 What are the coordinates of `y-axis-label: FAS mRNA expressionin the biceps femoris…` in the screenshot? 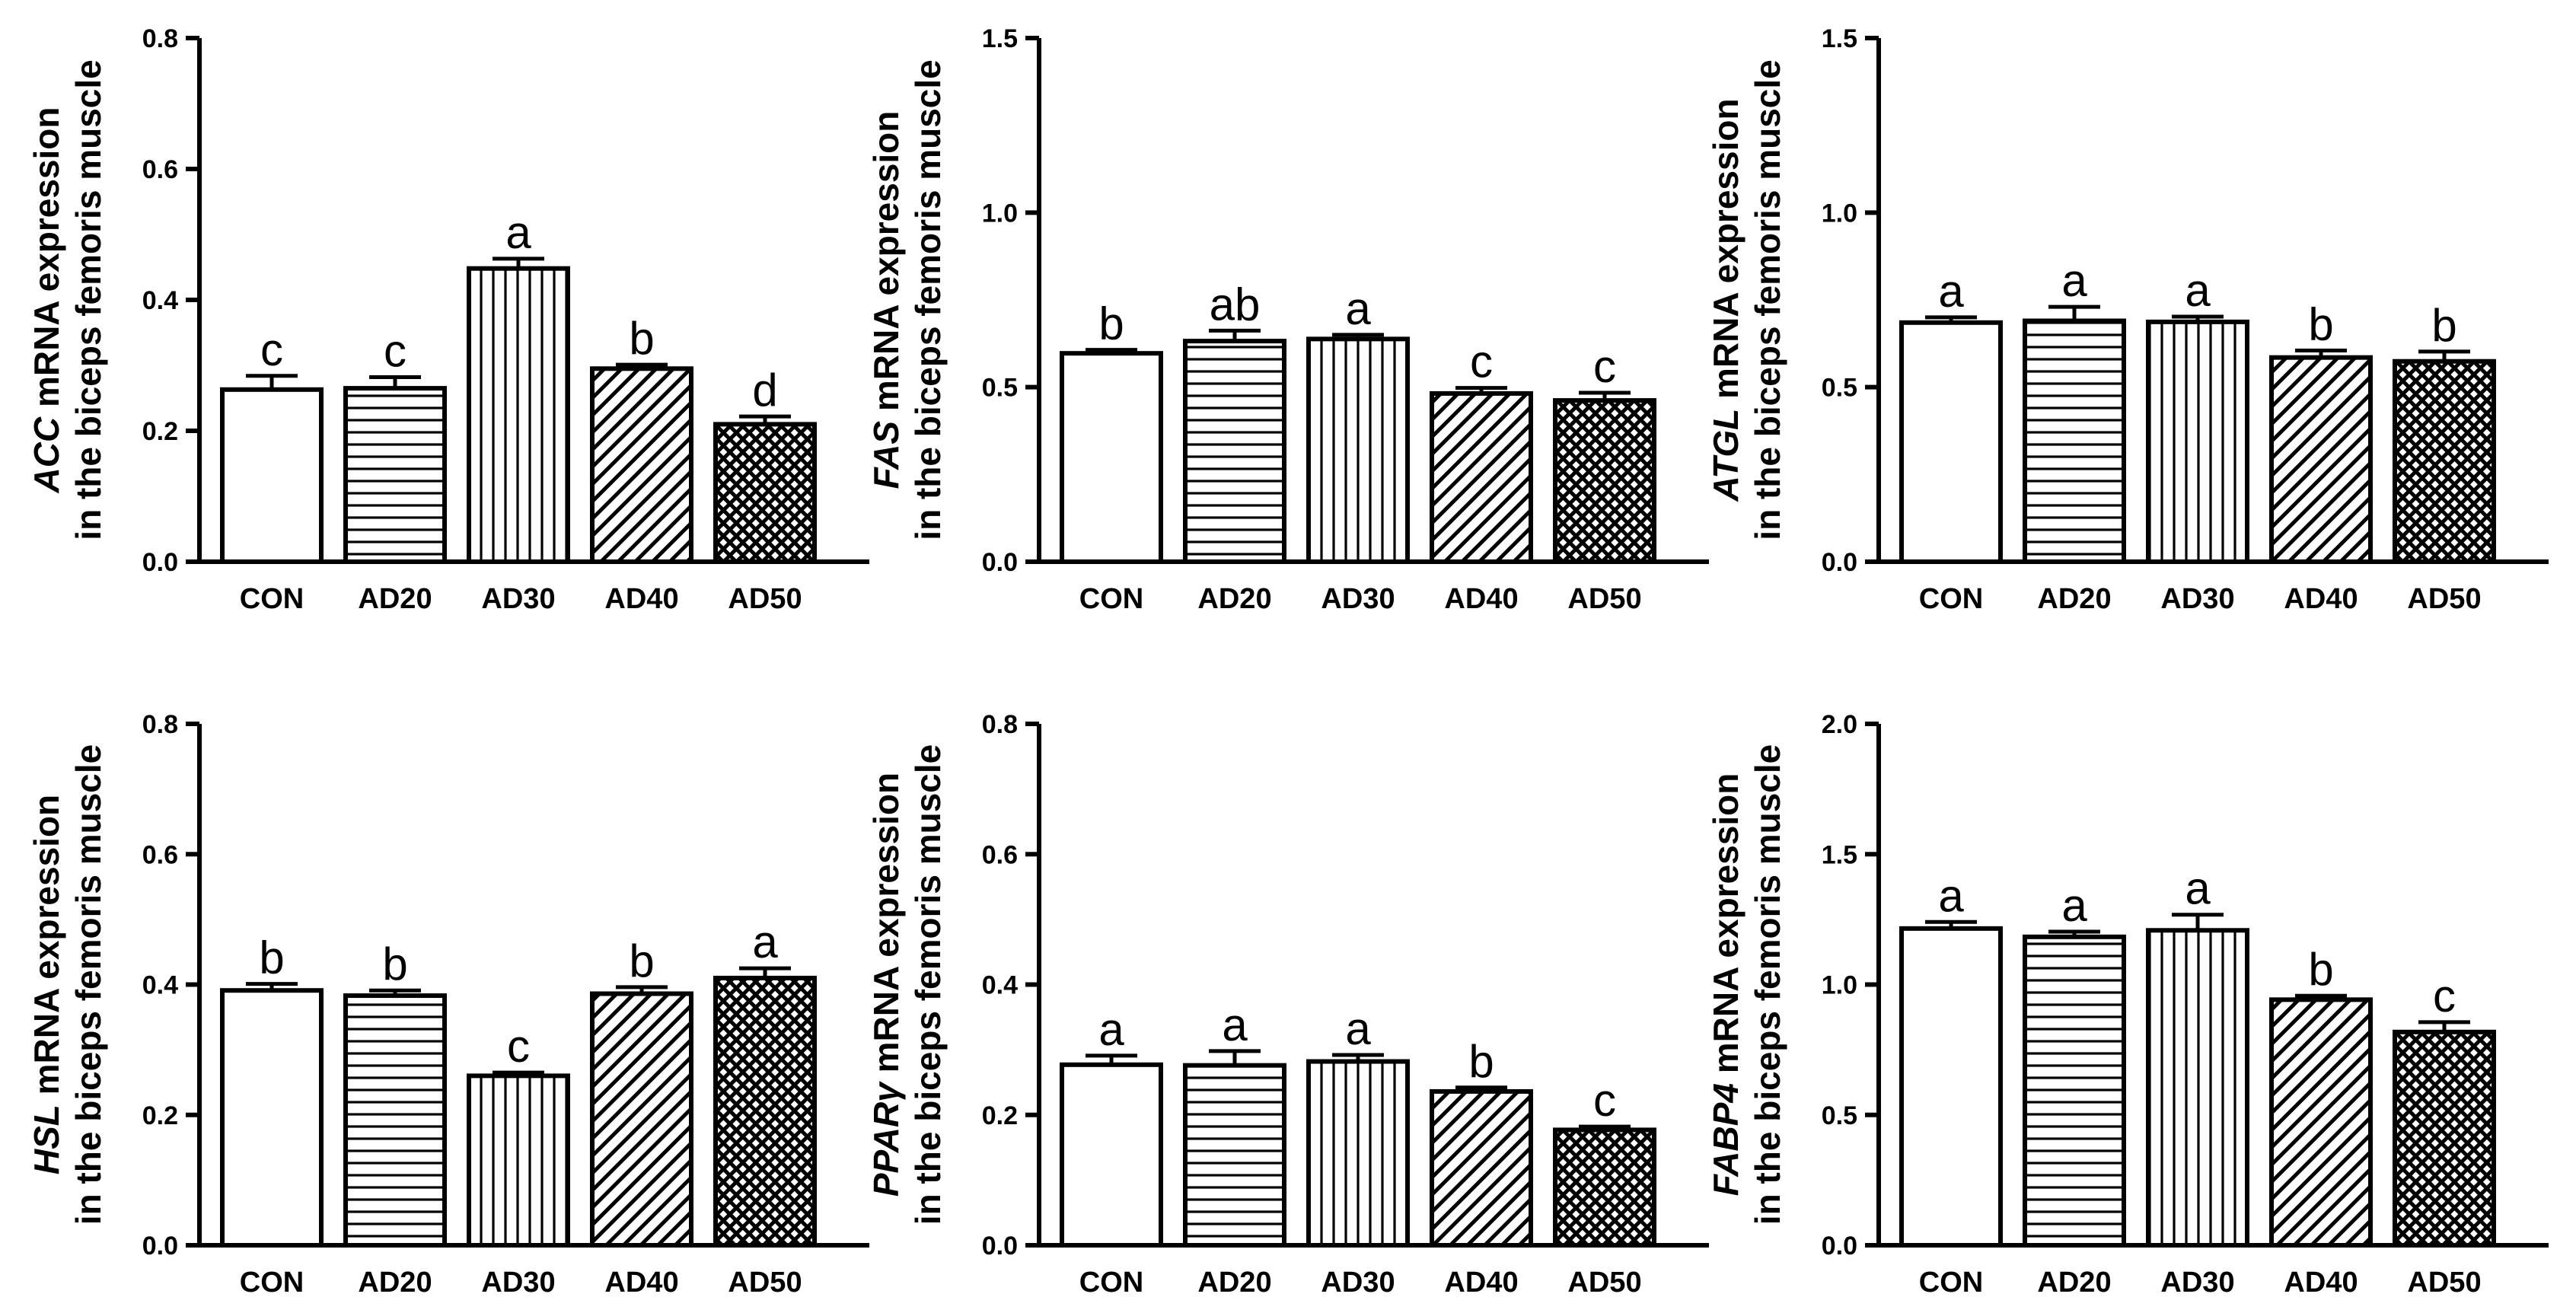 It's located at (907, 299).